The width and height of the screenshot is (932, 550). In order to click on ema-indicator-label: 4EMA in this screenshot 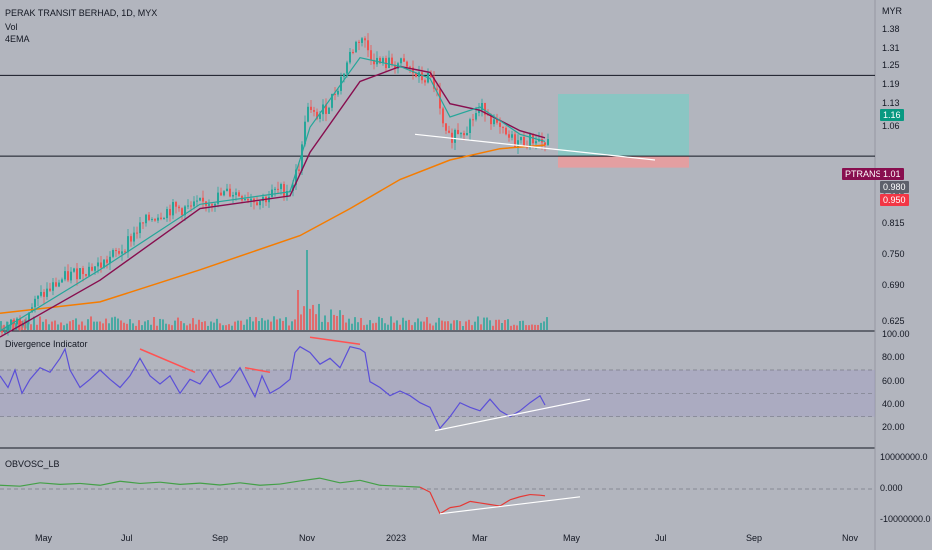, I will do `click(17, 39)`.